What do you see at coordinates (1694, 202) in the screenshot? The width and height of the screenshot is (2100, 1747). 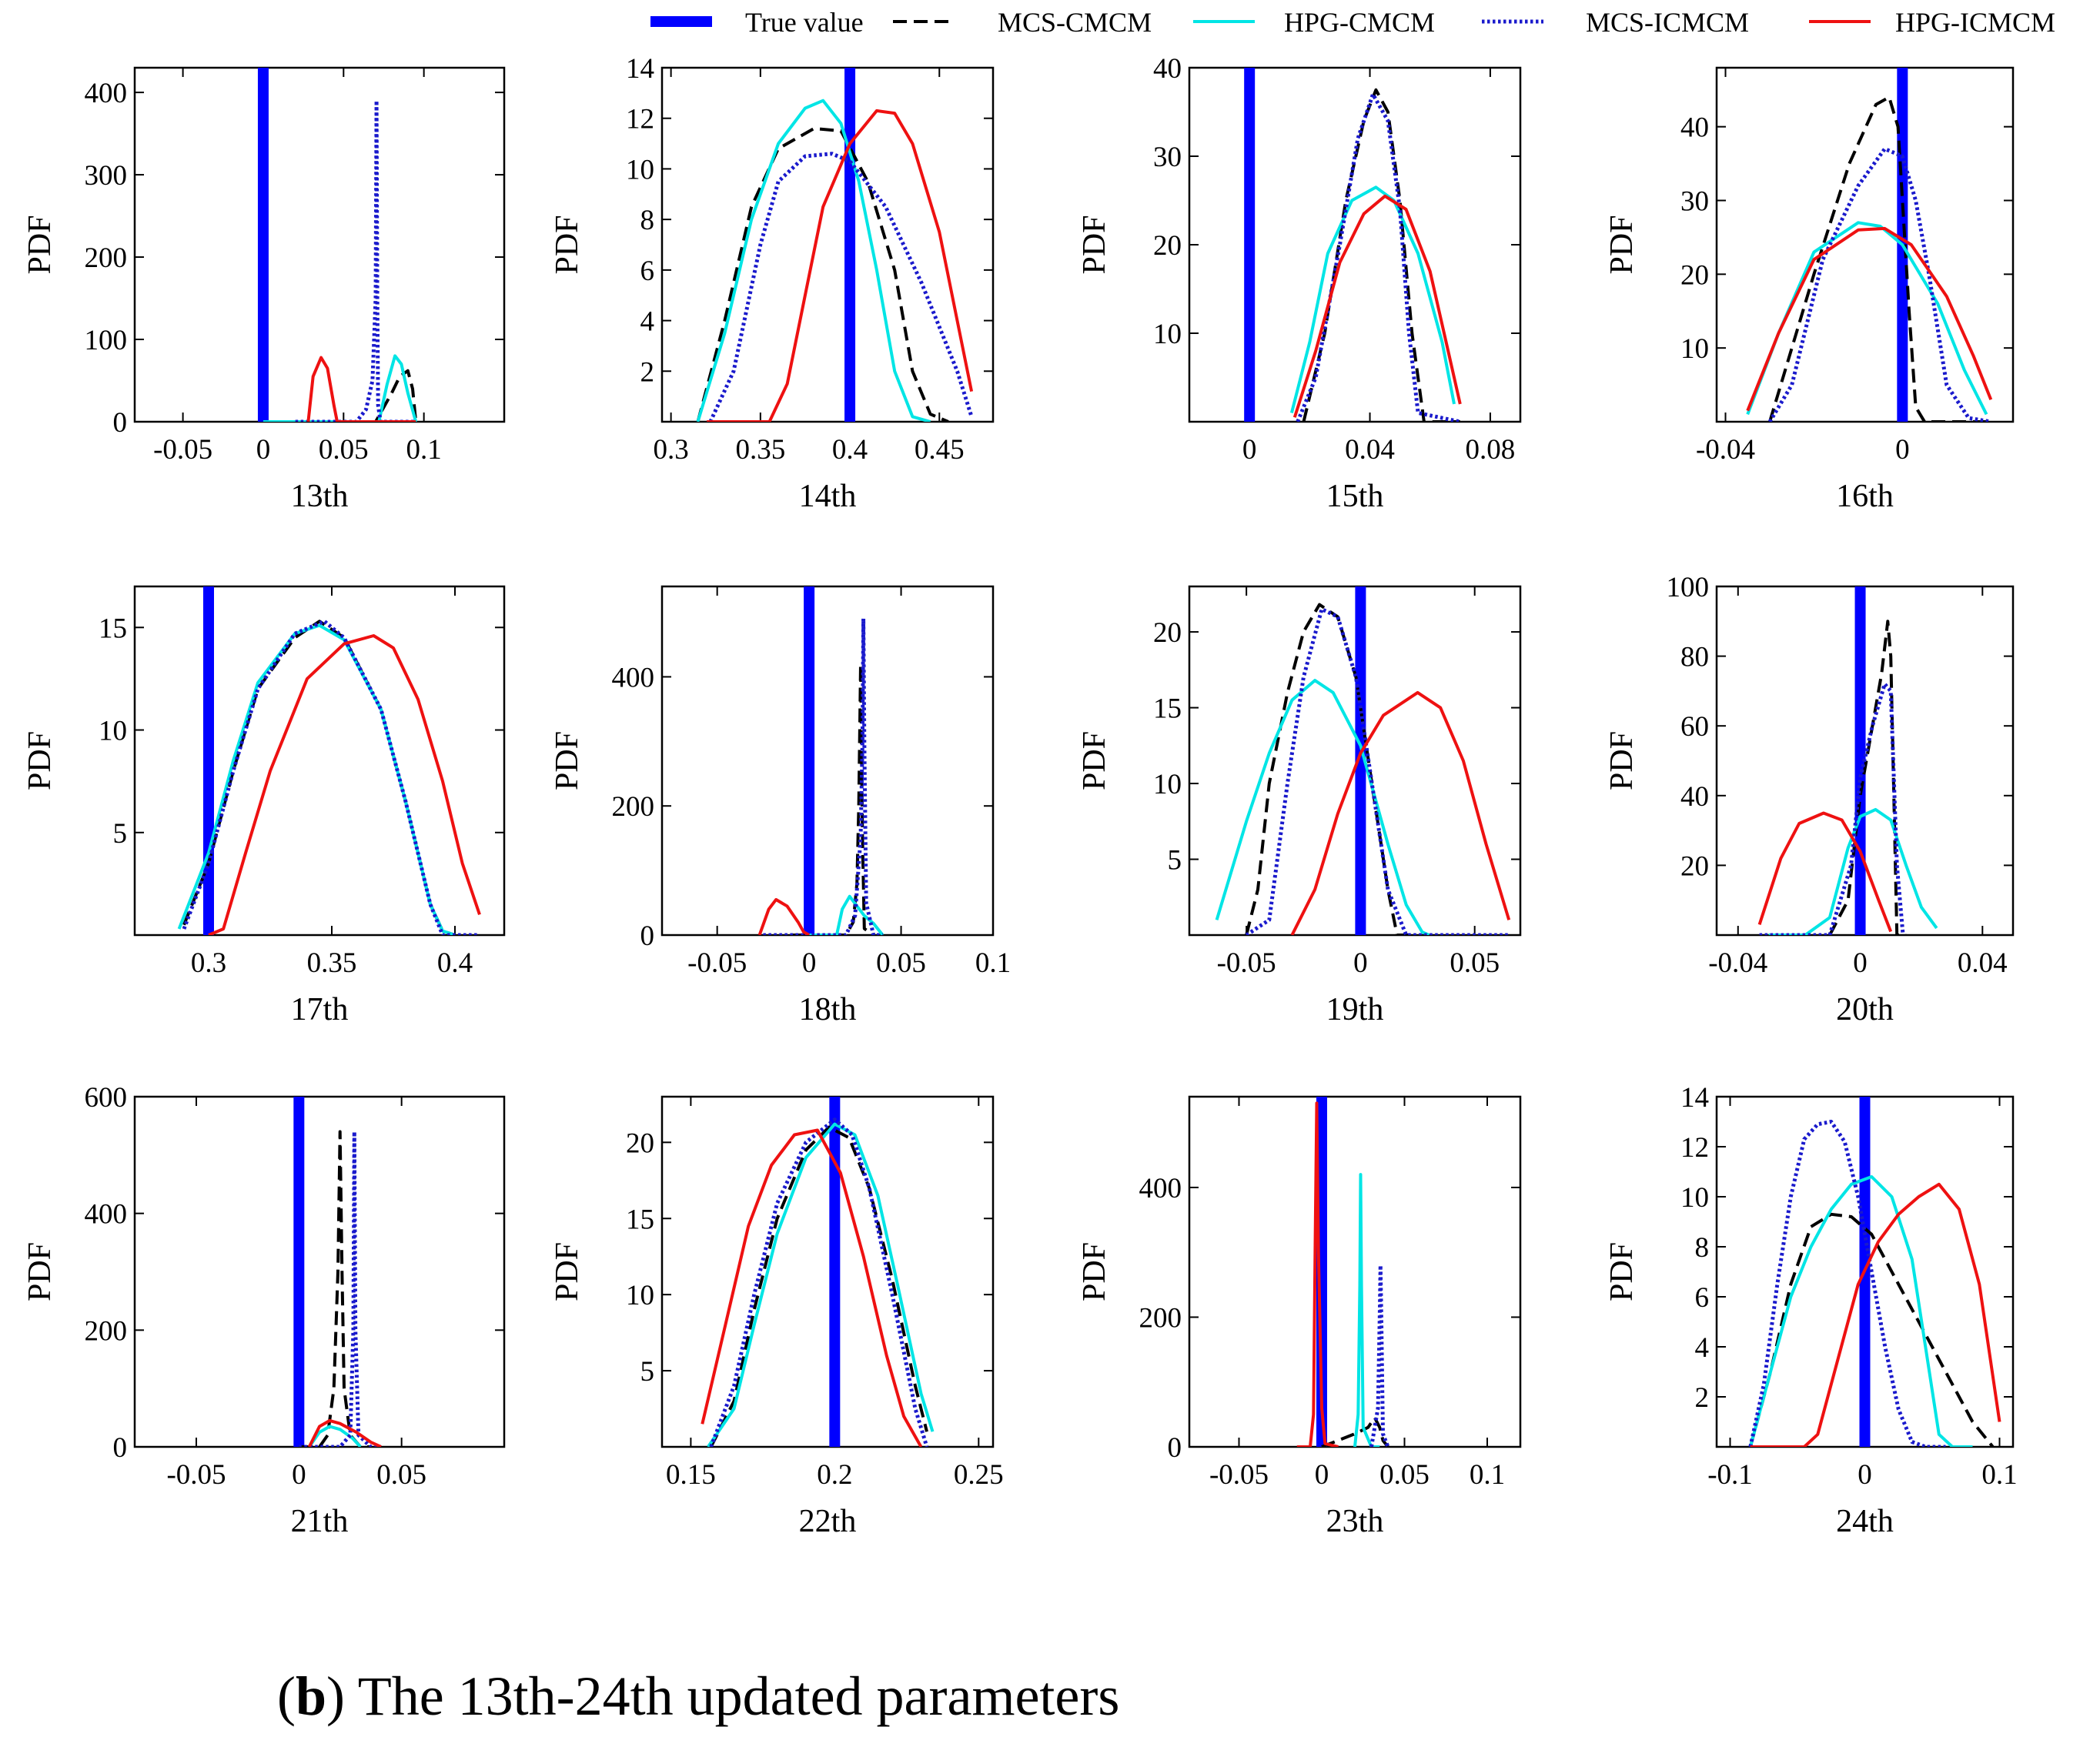 I see `panel-16th-ytick-label: 30` at bounding box center [1694, 202].